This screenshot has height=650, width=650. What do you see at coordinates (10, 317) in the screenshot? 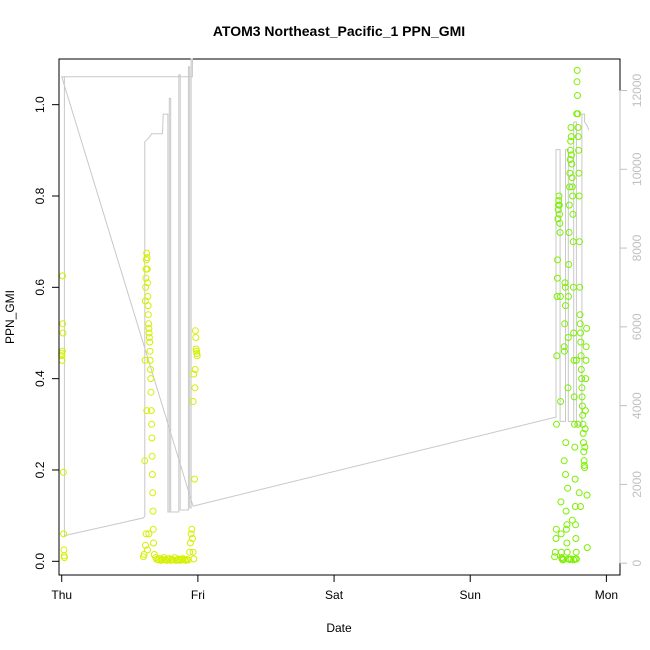
I see `y-axis-label: PPN_GMI` at bounding box center [10, 317].